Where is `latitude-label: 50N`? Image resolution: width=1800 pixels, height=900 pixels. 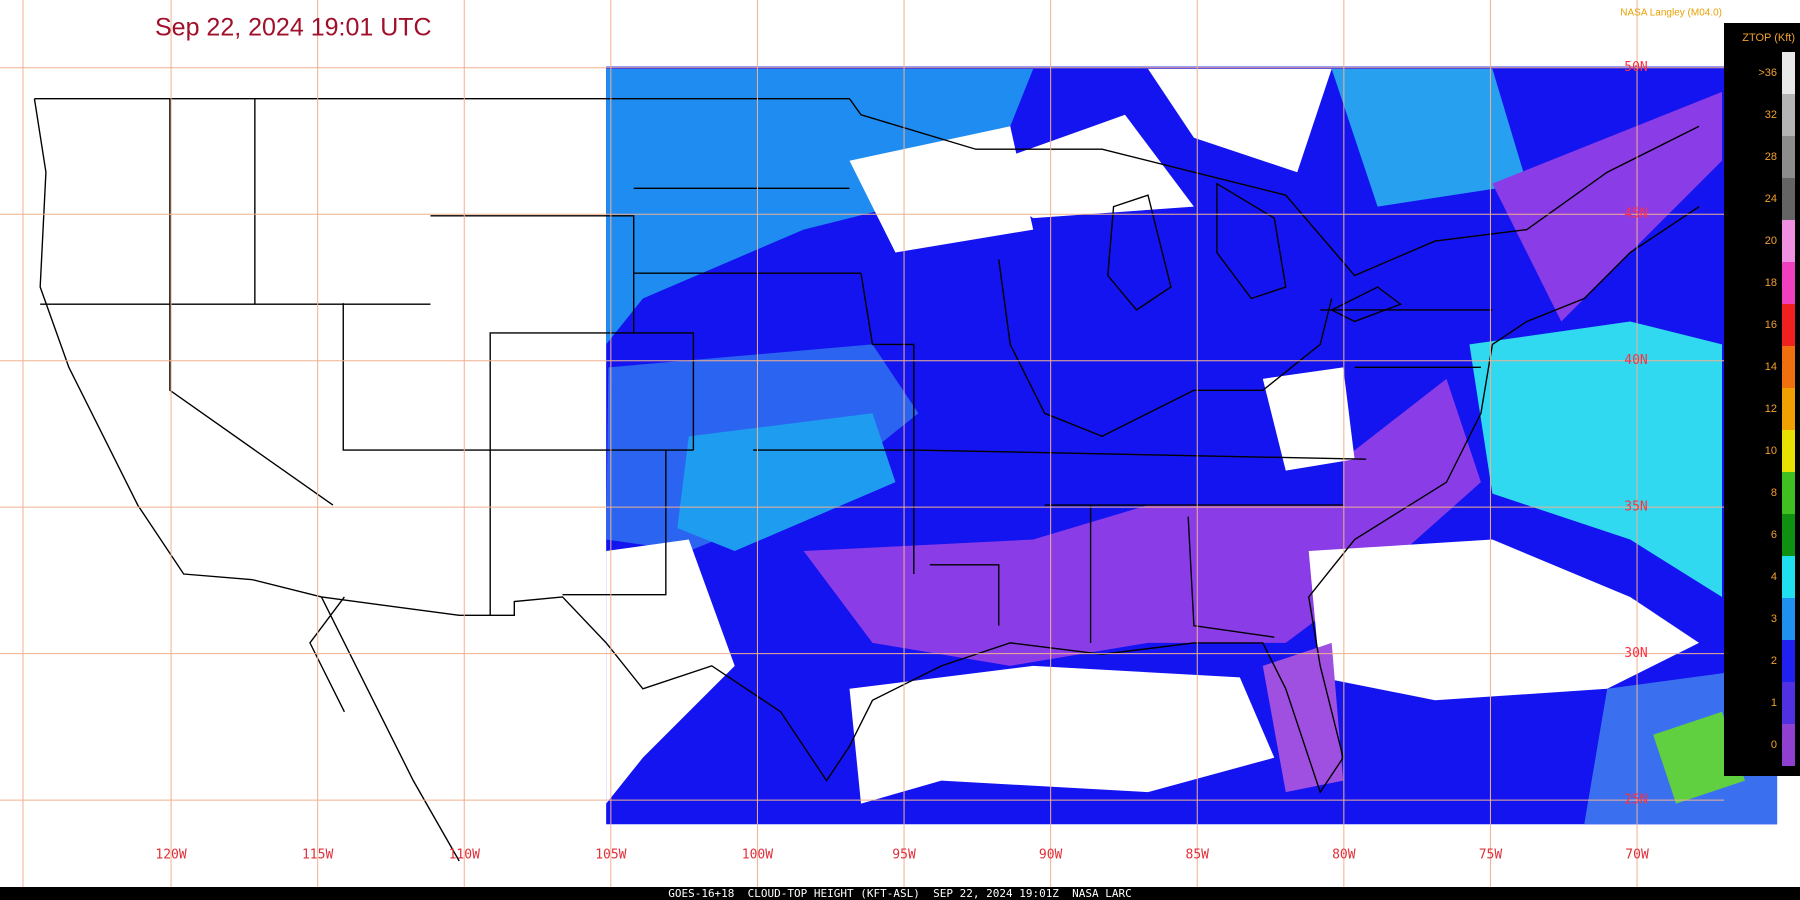
latitude-label: 50N is located at coordinates (1635, 67).